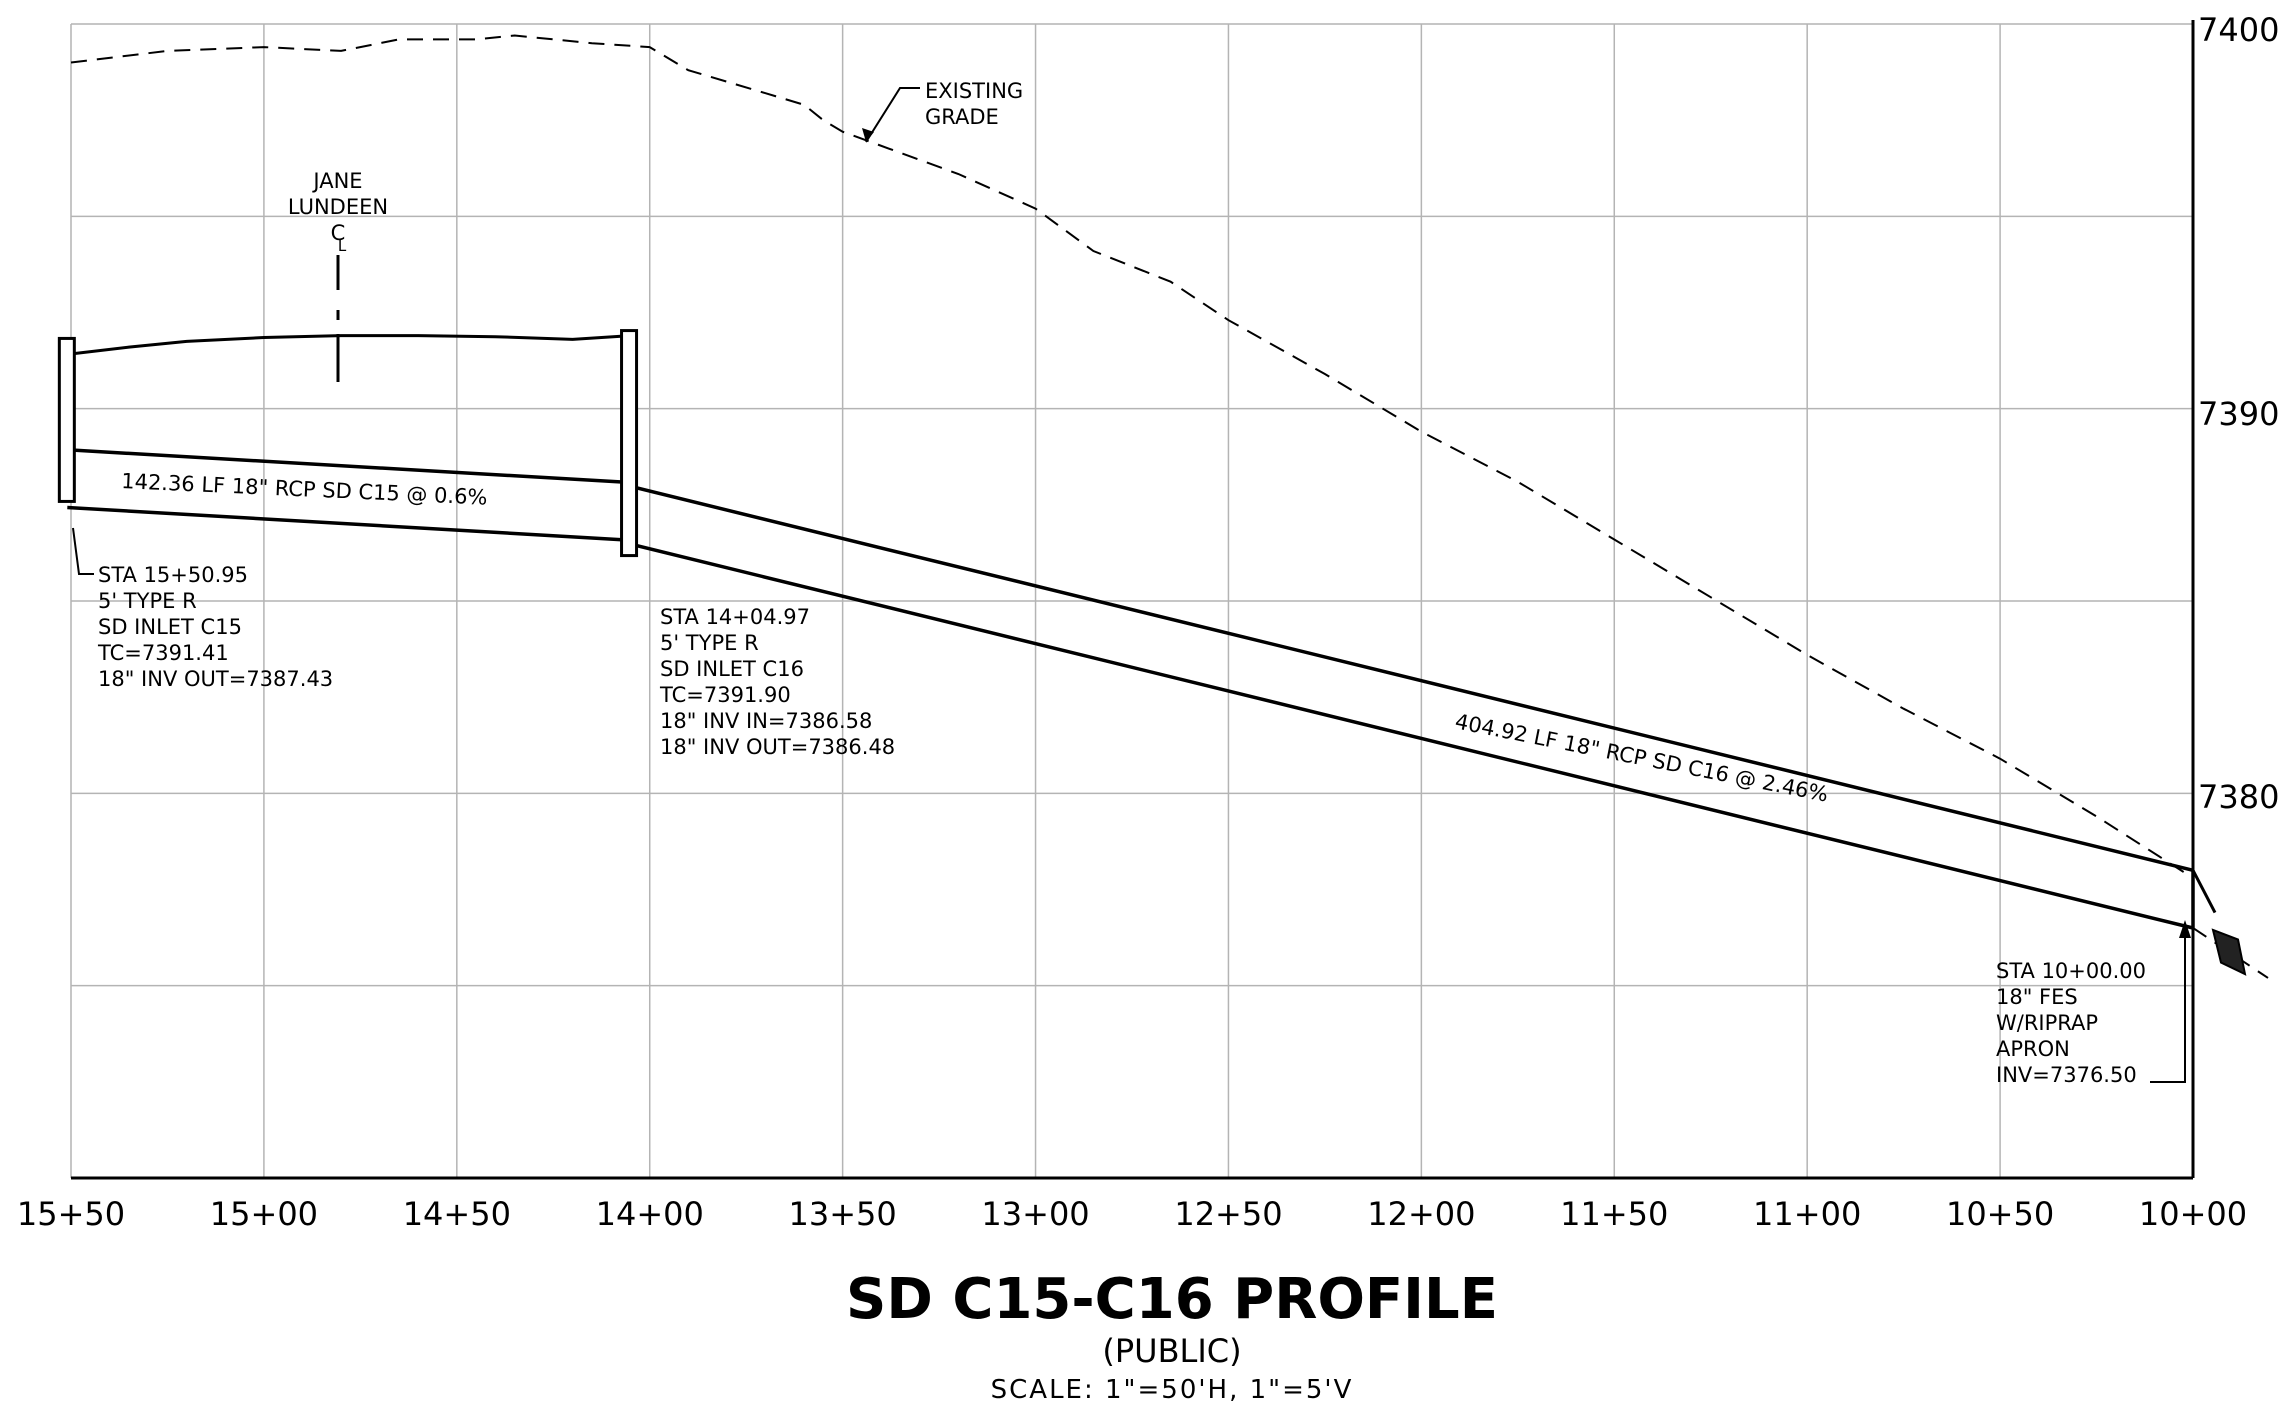 The height and width of the screenshot is (1411, 2292). Describe the element at coordinates (892, 115) in the screenshot. I see `existing-grade-leader` at that location.